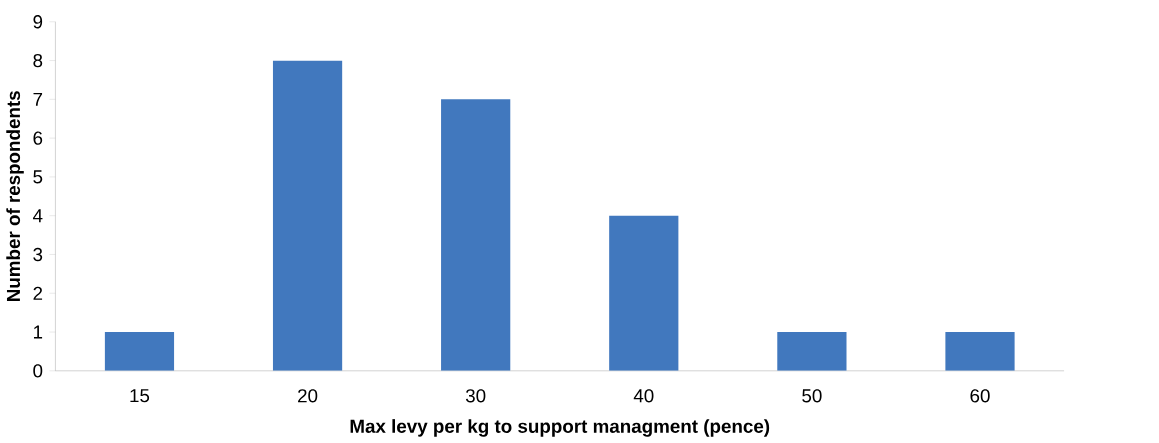  Describe the element at coordinates (38, 60) in the screenshot. I see `y-tick-label: 8` at that location.